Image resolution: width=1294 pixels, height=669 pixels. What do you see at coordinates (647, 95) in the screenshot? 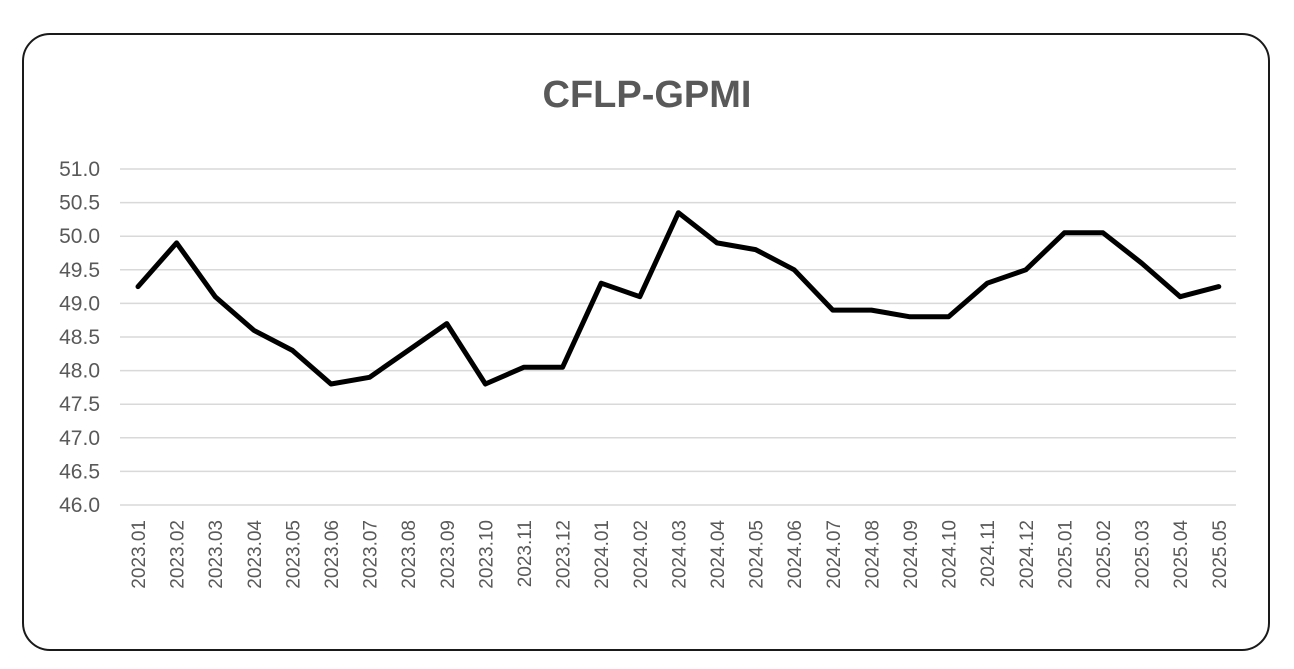
I see `chart-title: CFLP-GPMI` at bounding box center [647, 95].